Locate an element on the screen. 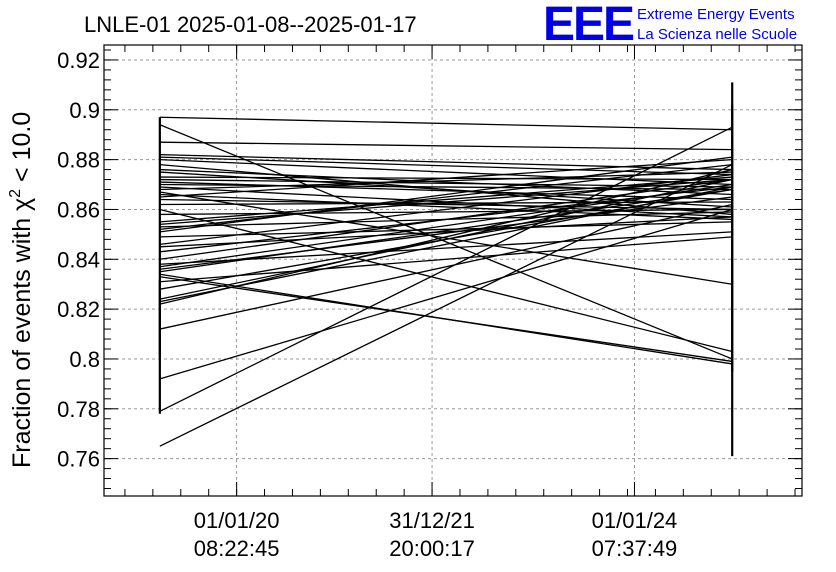 This screenshot has height=572, width=836. x-tick-time: 20:00:17 is located at coordinates (432, 548).